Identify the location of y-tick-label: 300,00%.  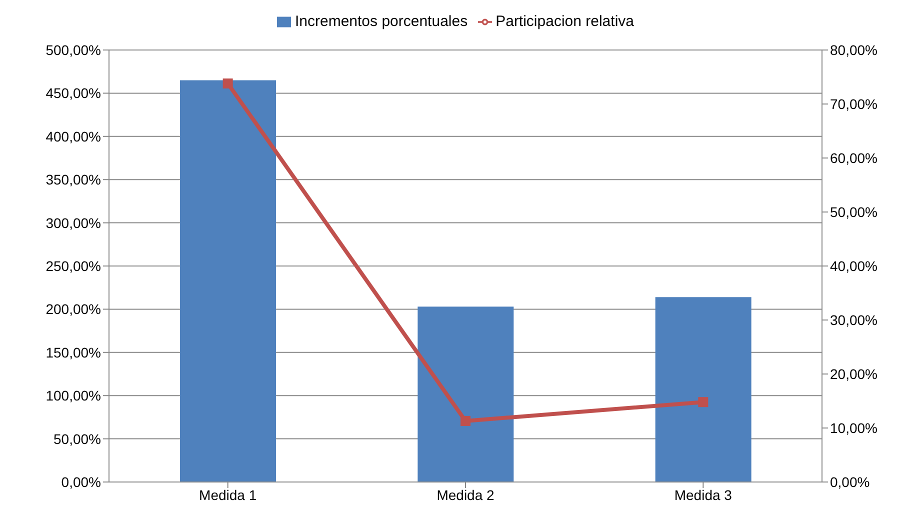
(73, 222).